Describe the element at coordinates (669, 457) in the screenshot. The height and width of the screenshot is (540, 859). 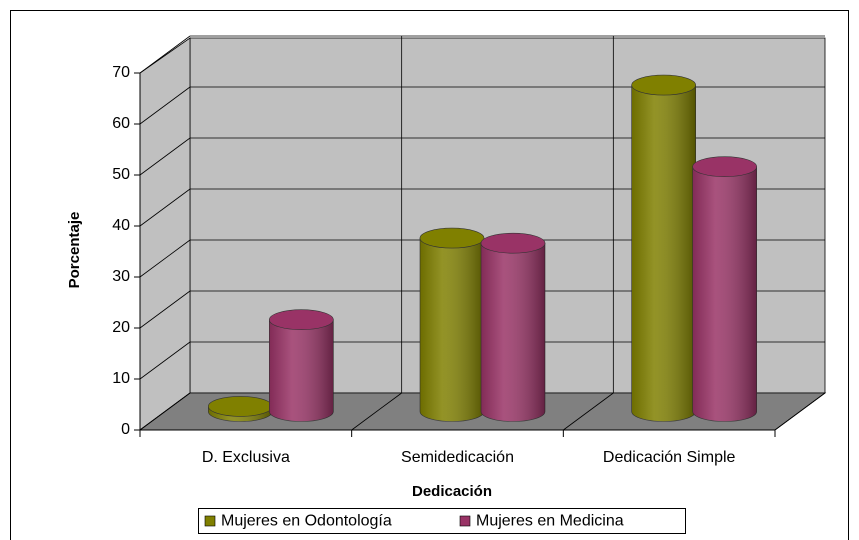
I see `x-tick-label: Dedicación Simple` at that location.